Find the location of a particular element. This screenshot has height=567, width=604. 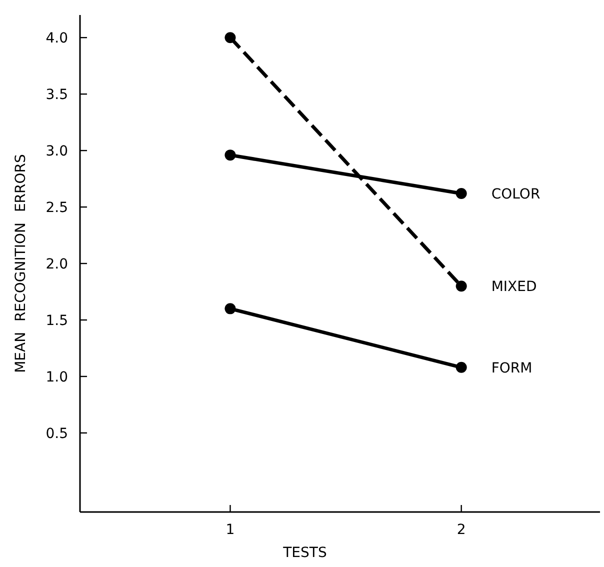

y-tick-label: 1.5 is located at coordinates (57, 320).